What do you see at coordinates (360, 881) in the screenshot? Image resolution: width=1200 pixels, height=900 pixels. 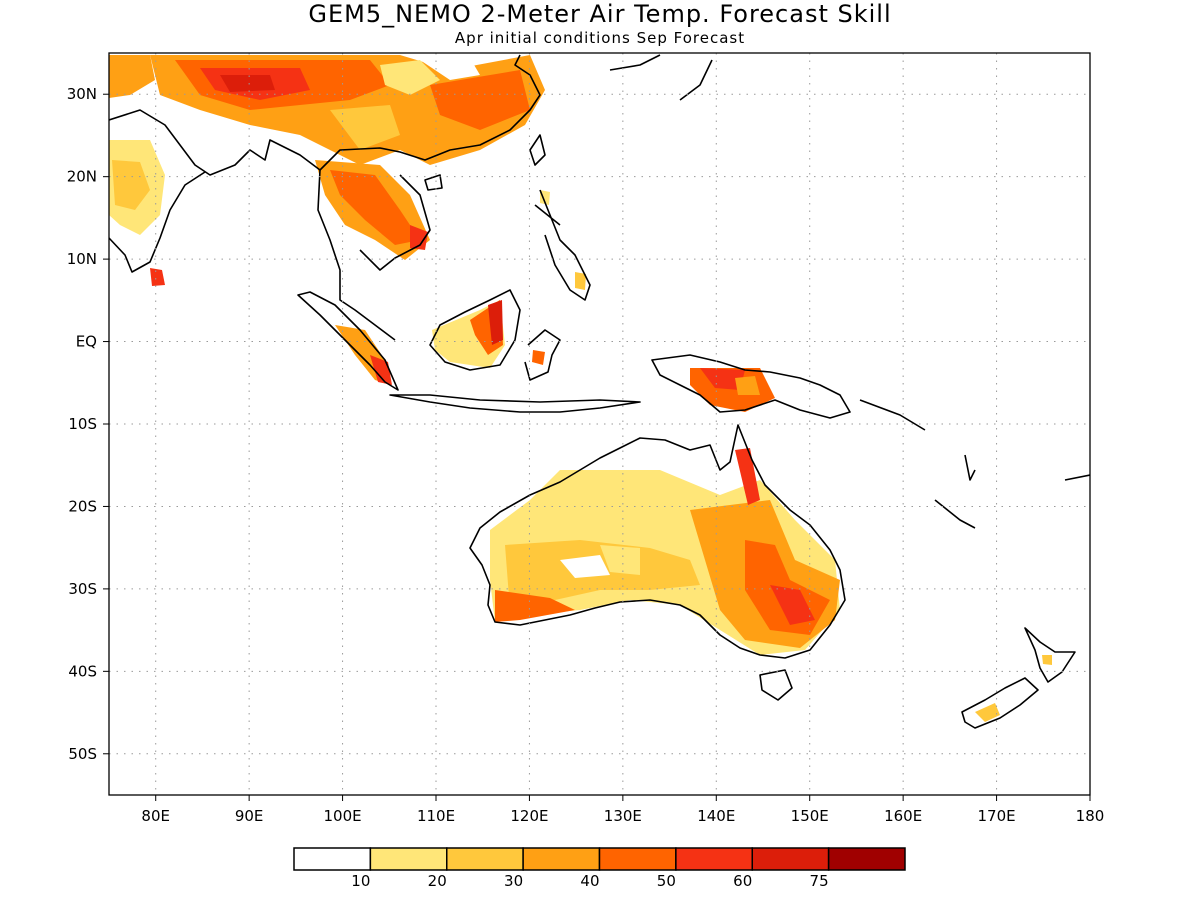 I see `colorbar-label: 10` at bounding box center [360, 881].